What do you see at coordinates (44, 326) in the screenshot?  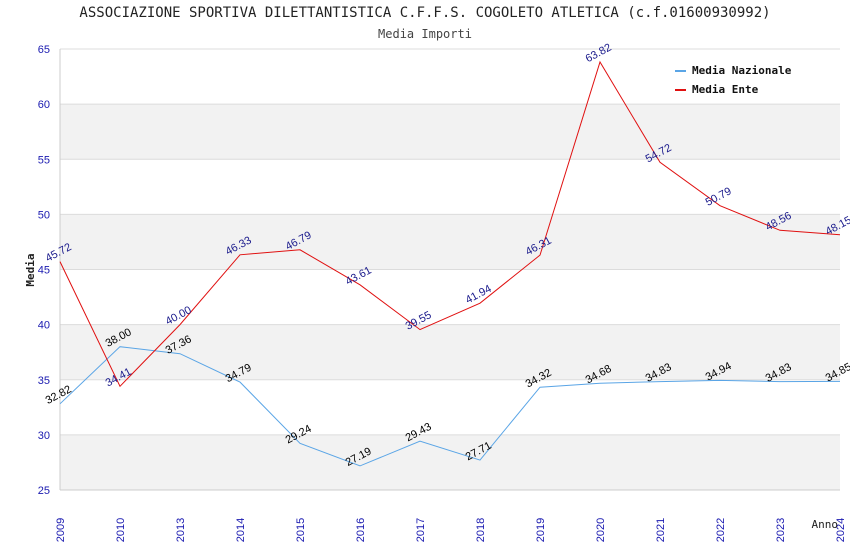 I see `y-tick-label: 40` at bounding box center [44, 326].